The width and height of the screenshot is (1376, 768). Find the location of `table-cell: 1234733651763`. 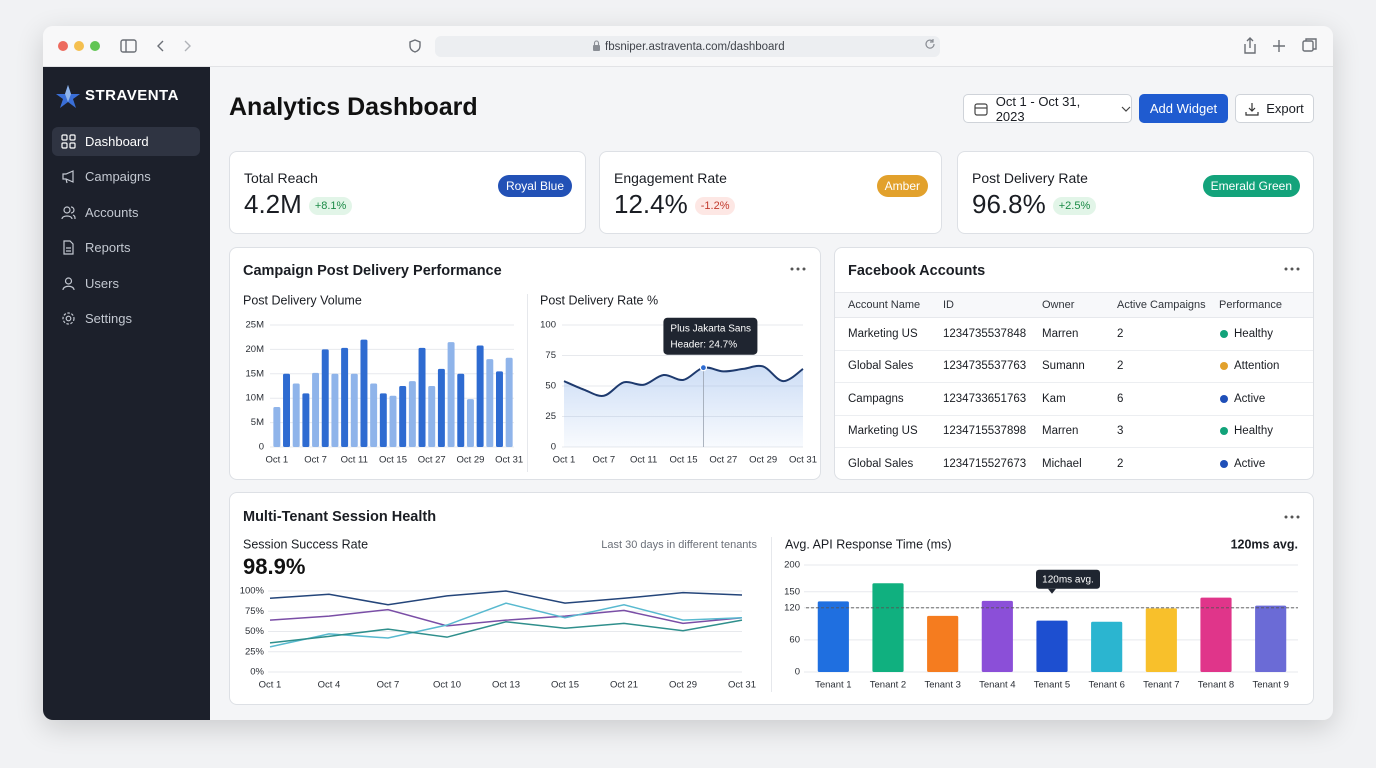

table-cell: 1234733651763 is located at coordinates (985, 398).